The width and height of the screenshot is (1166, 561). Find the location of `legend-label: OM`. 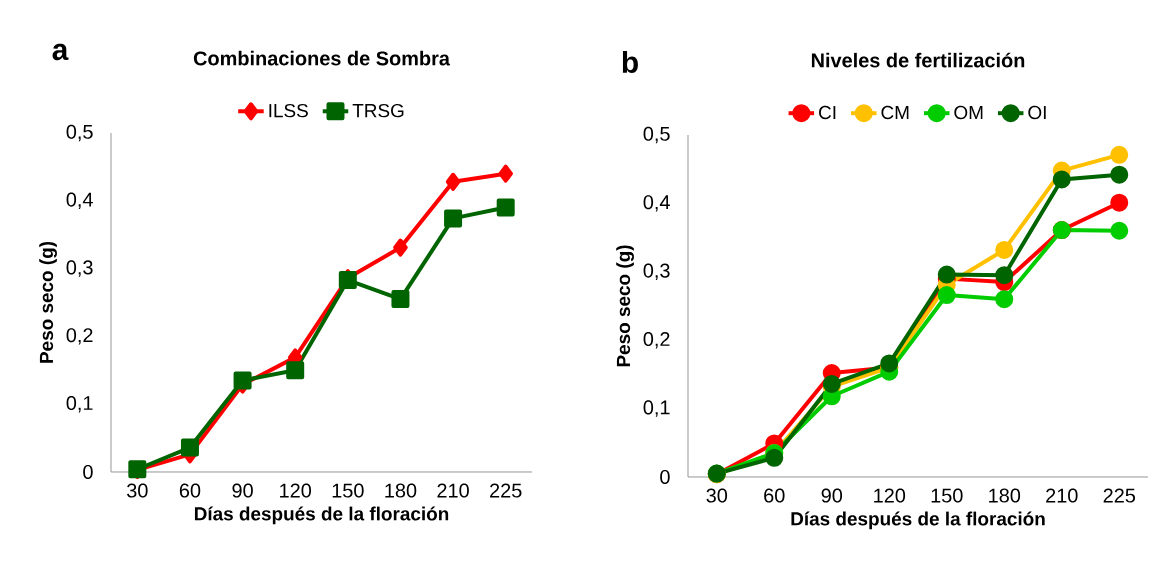

legend-label: OM is located at coordinates (968, 112).